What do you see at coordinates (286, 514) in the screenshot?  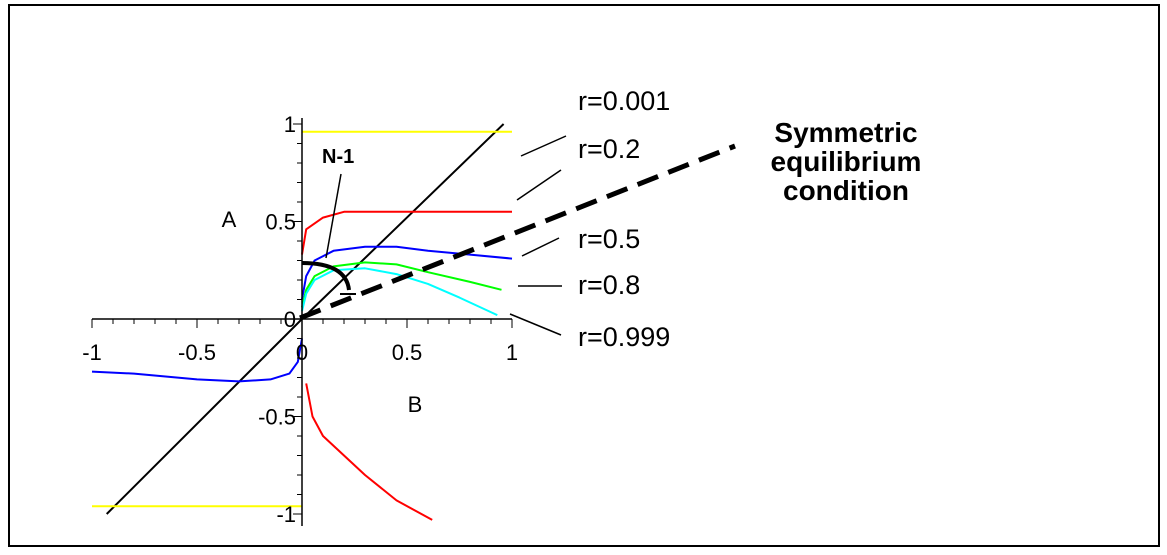 I see `y-tick-label: -1` at bounding box center [286, 514].